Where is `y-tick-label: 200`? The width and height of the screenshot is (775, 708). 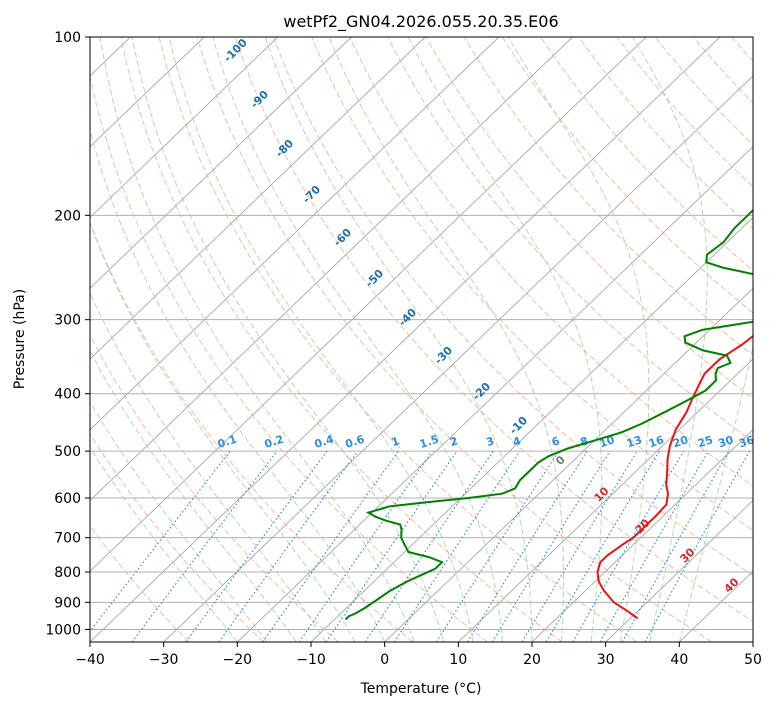
y-tick-label: 200 is located at coordinates (67, 216).